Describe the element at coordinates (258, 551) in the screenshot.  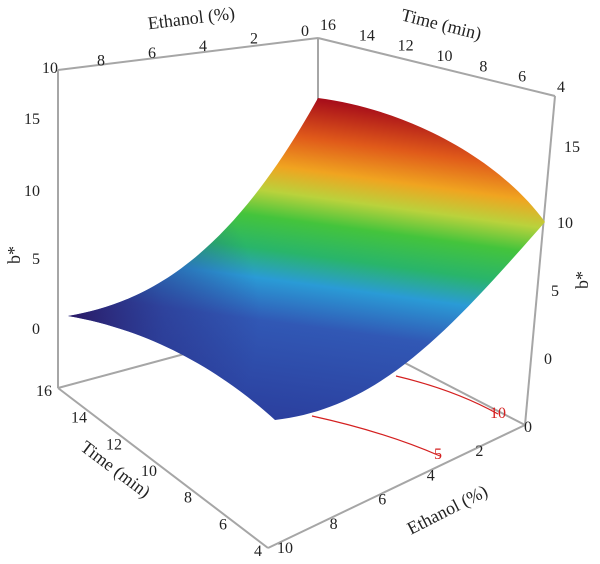
I see `floor-time-tick-4: 4` at that location.